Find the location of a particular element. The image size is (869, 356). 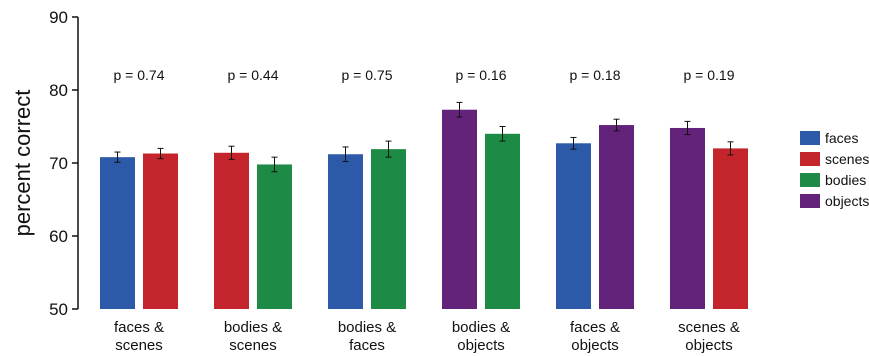

legend-item-scenes: scenes is located at coordinates (834, 159).